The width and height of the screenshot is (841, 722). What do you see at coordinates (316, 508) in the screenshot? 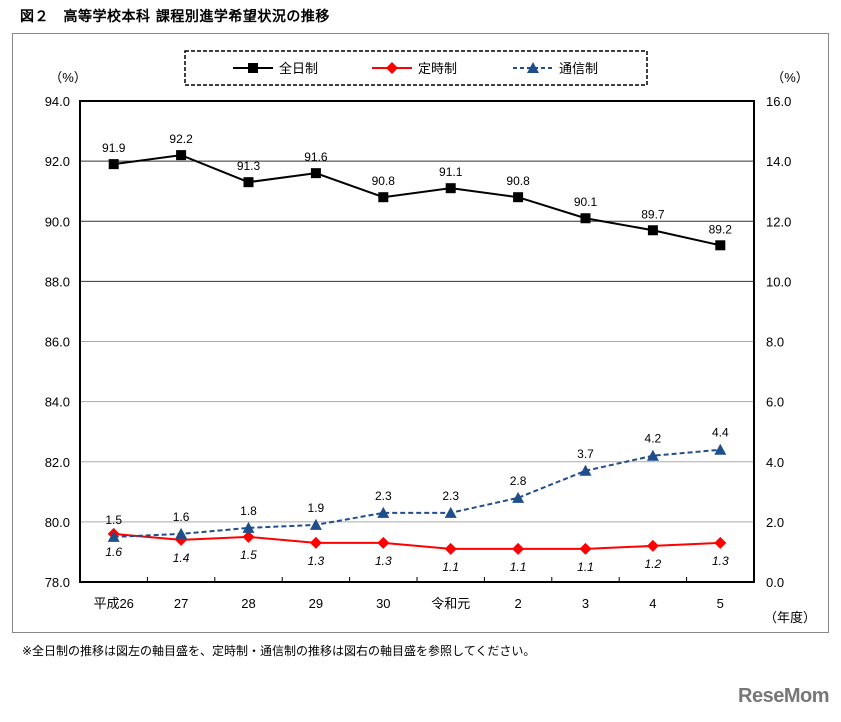
I see `data-label: 1.9` at bounding box center [316, 508].